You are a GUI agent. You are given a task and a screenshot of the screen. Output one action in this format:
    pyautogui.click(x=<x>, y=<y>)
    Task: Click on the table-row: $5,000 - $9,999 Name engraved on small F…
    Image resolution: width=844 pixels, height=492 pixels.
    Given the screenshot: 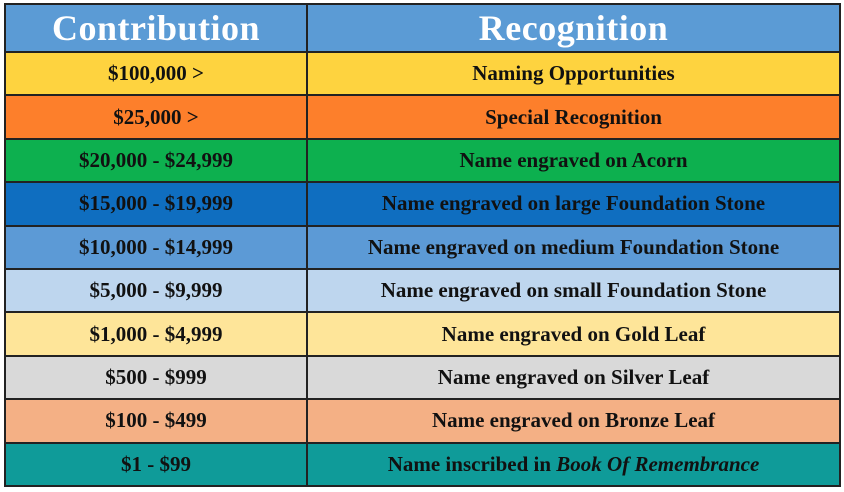 What is the action you would take?
    pyautogui.click(x=422, y=290)
    